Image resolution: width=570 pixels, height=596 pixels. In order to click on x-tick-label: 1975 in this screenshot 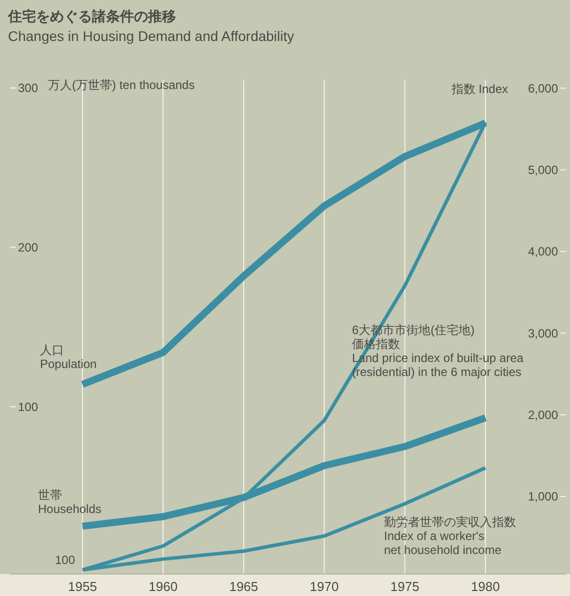, I will do `click(405, 586)`.